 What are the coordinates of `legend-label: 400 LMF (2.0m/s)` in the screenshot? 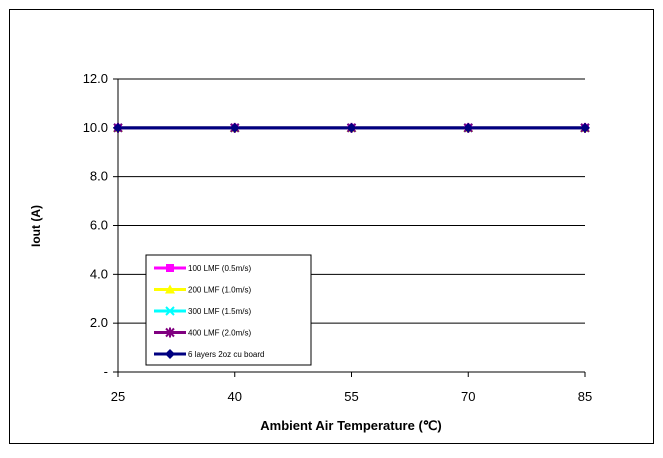 It's located at (219, 333).